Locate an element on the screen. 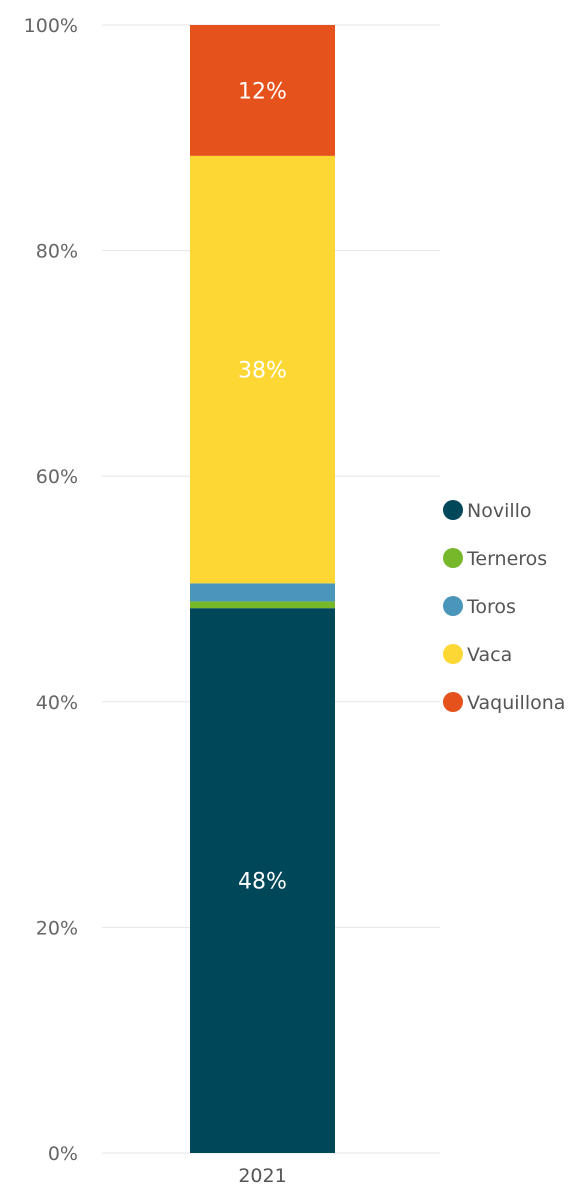 The height and width of the screenshot is (1184, 576). x-axis: 2021 is located at coordinates (262, 1174).